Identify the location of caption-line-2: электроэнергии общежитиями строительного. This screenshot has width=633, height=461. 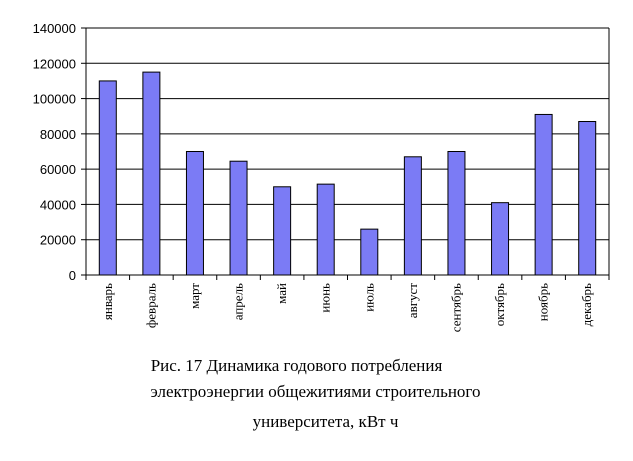
(315, 391).